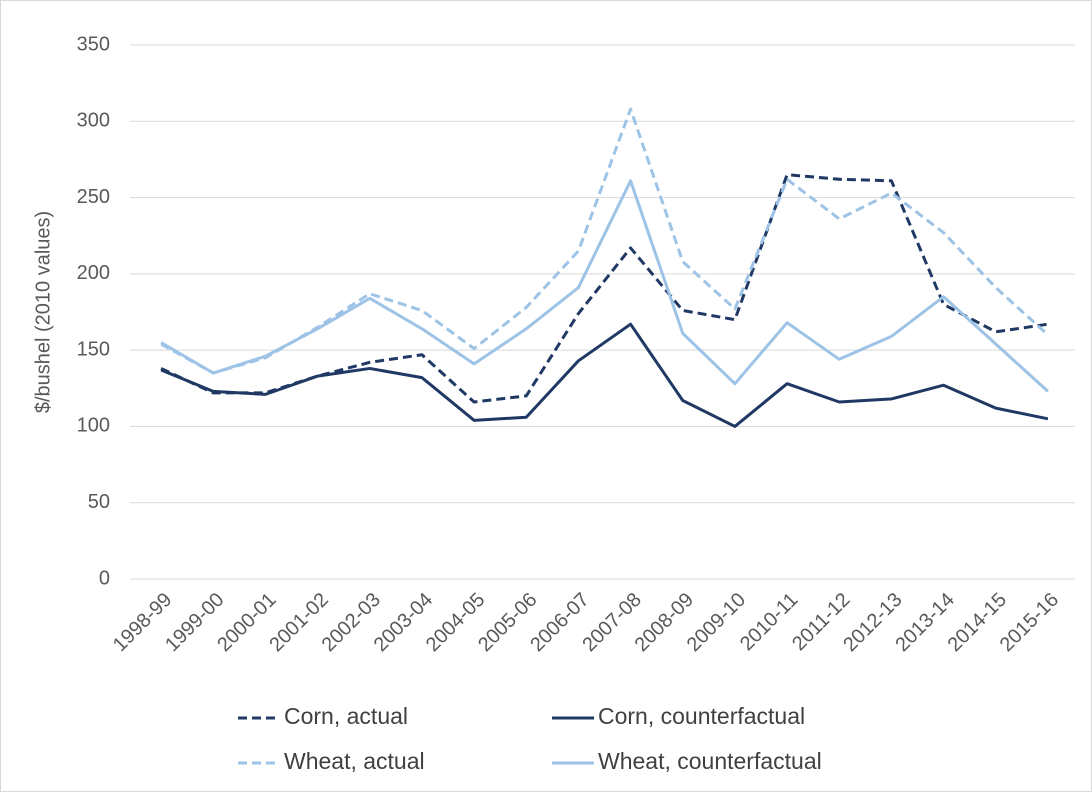 This screenshot has height=792, width=1092. I want to click on legend-label: Corn, actual, so click(346, 716).